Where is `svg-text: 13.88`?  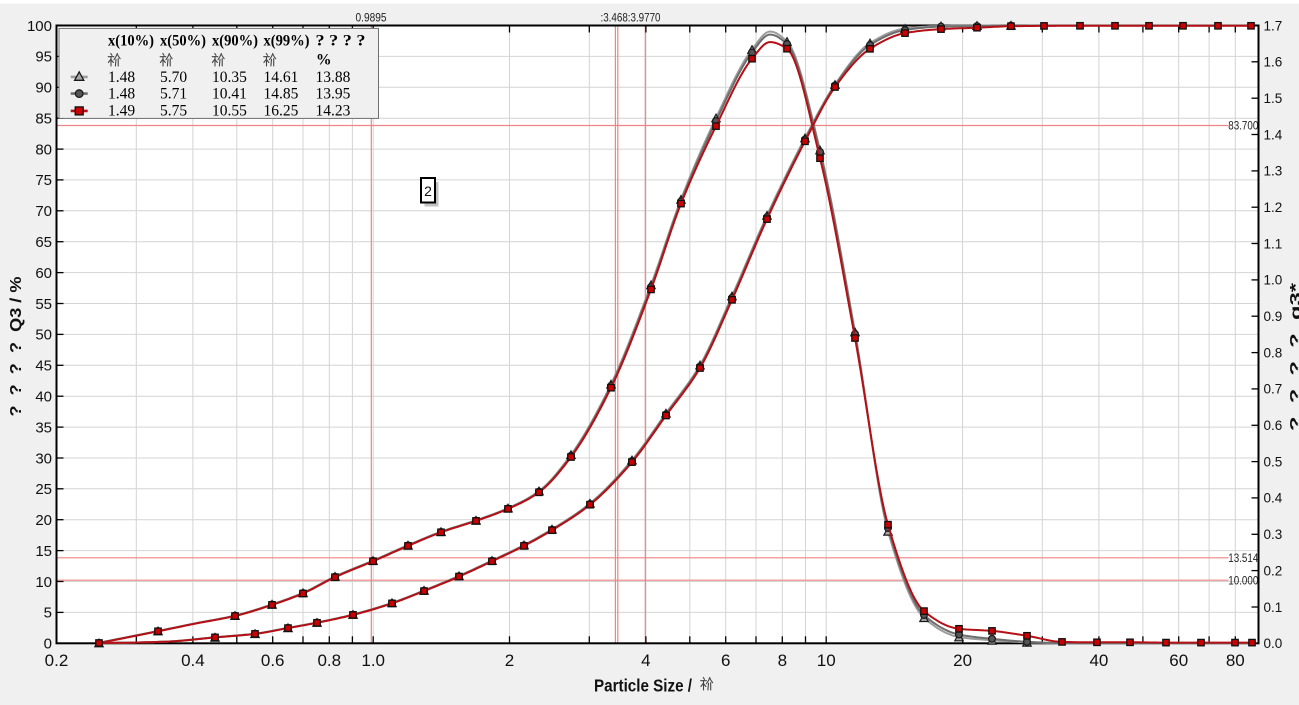
svg-text: 13.88 is located at coordinates (333, 77).